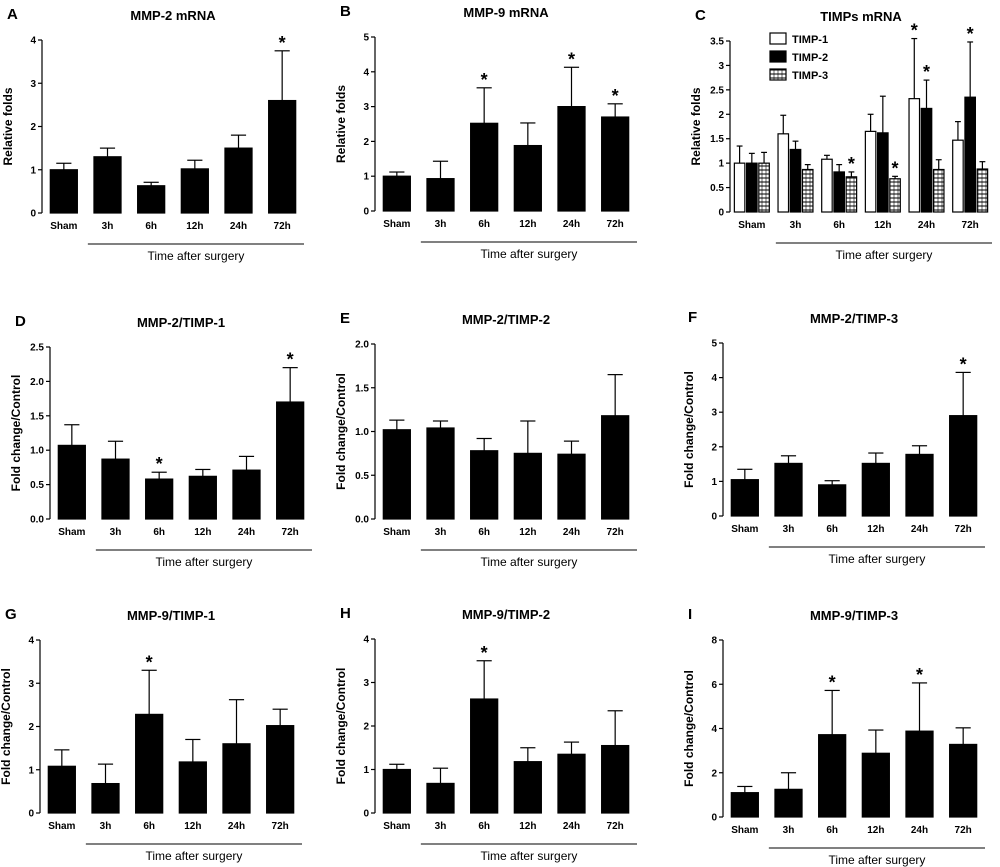 The image size is (1000, 867). Describe the element at coordinates (366, 38) in the screenshot. I see `y-tick-label: 5` at that location.